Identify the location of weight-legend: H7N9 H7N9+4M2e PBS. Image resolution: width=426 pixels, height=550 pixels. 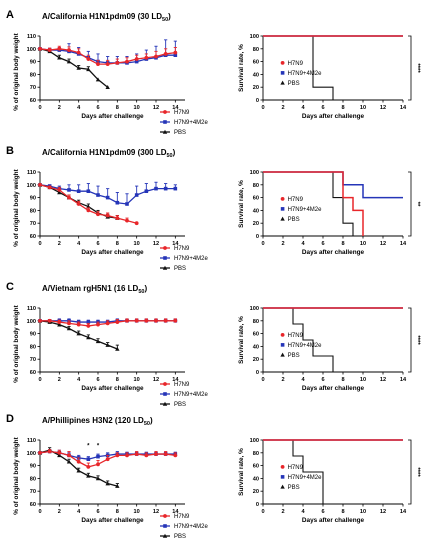
(184, 123).